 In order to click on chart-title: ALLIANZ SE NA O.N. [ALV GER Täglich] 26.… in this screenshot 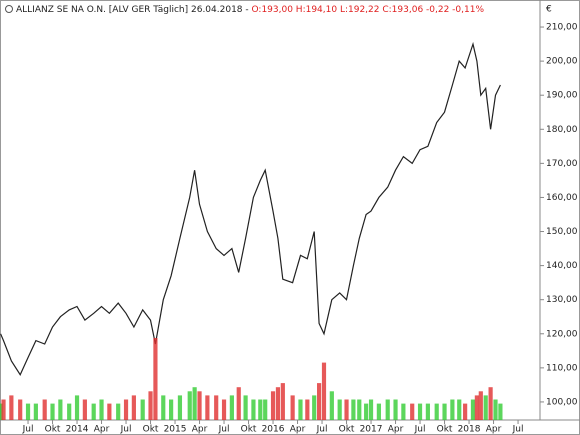, I will do `click(250, 10)`.